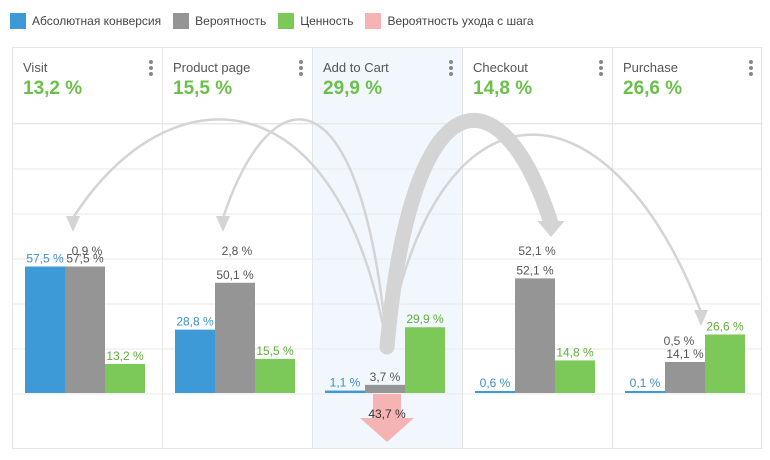 The width and height of the screenshot is (770, 460). I want to click on data-label: 1,1 %, so click(345, 383).